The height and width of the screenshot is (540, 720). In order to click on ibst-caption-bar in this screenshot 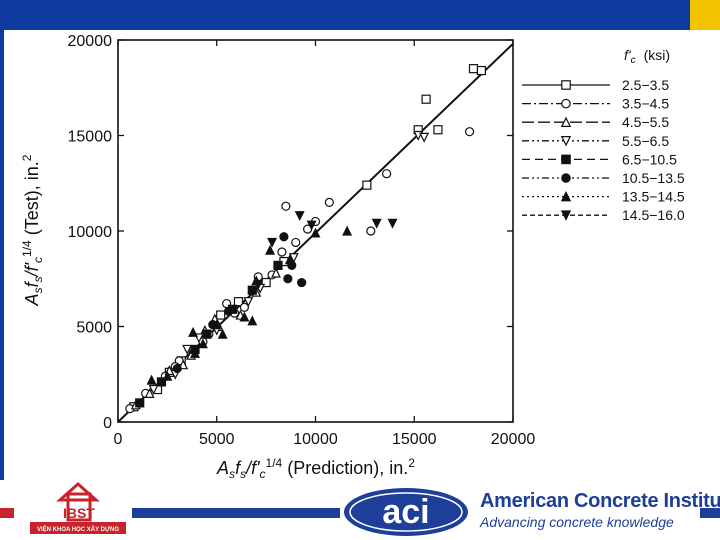, I will do `click(78, 528)`.